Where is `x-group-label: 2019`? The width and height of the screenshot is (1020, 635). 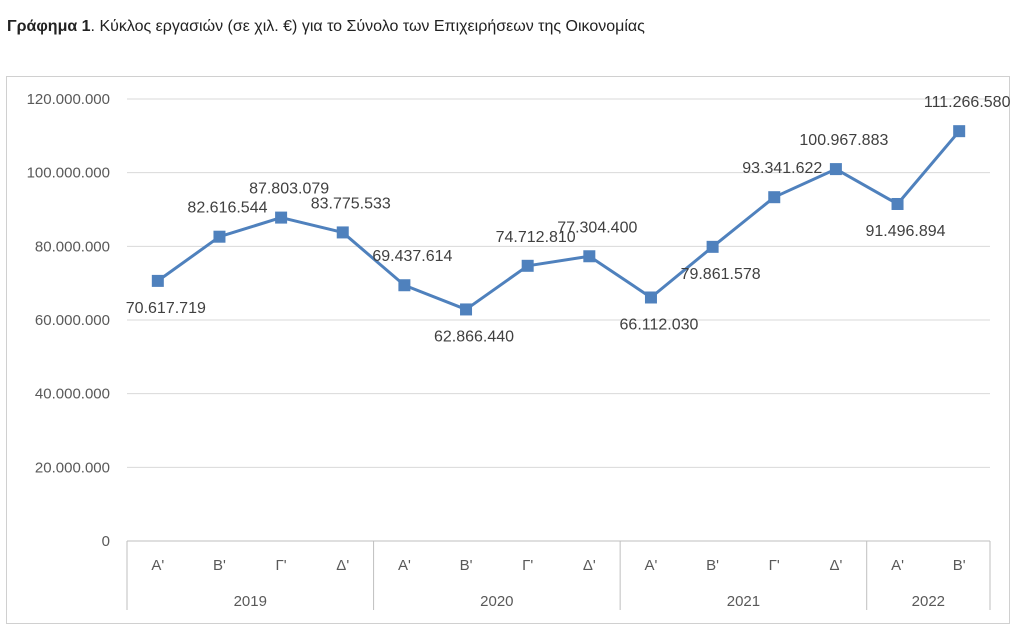
x-group-label: 2019 is located at coordinates (250, 601).